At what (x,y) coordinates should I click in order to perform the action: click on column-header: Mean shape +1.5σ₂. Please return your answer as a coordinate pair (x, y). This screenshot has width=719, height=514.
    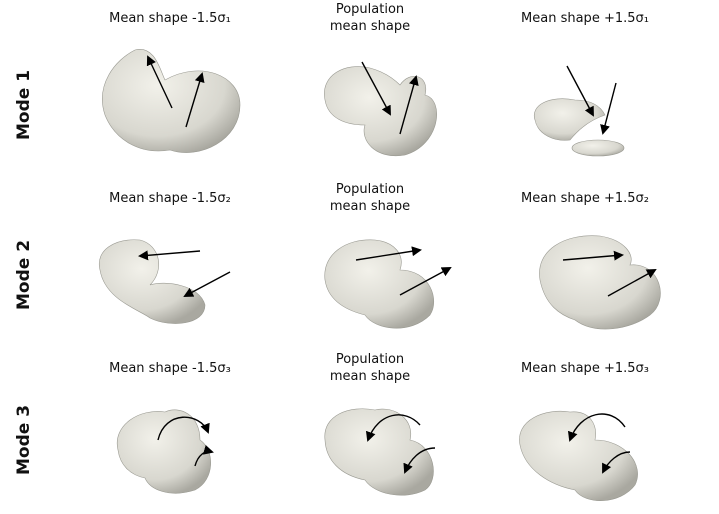
    Looking at the image, I should click on (585, 198).